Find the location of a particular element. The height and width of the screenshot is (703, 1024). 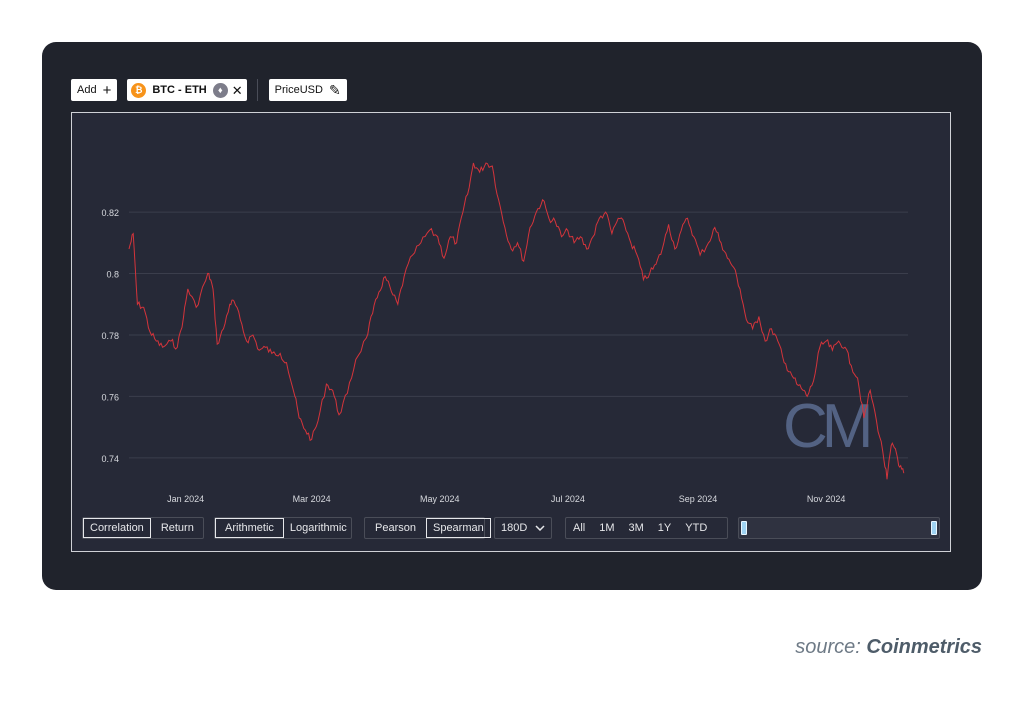

window-select: 180D is located at coordinates (523, 528).